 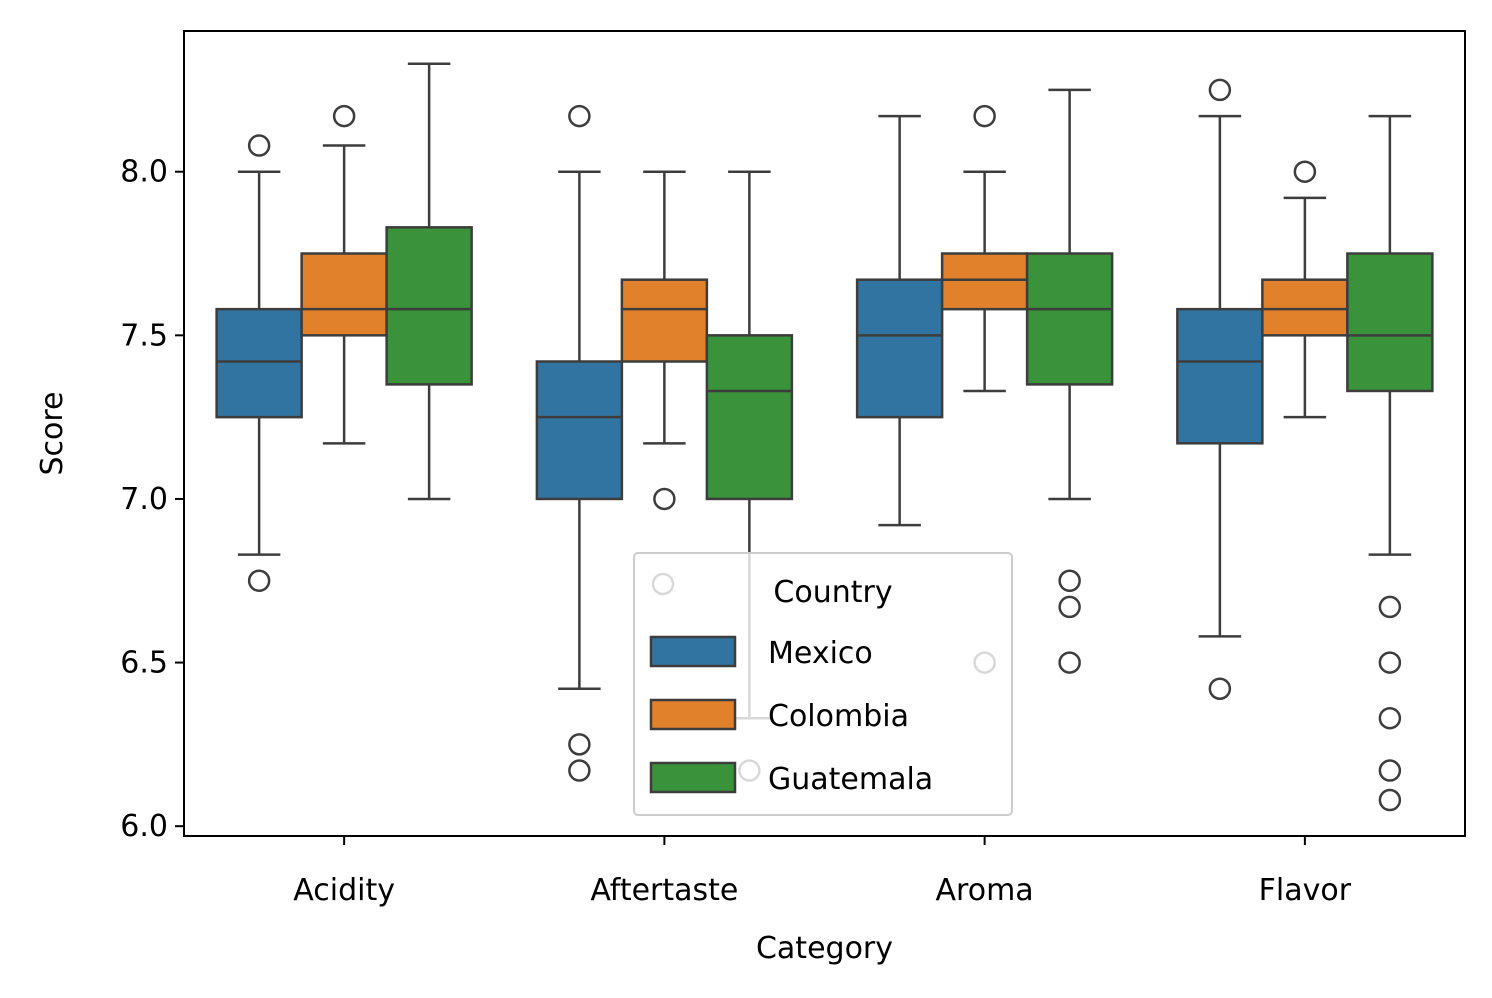 I want to click on y-tick-label: 7.0, so click(x=144, y=499).